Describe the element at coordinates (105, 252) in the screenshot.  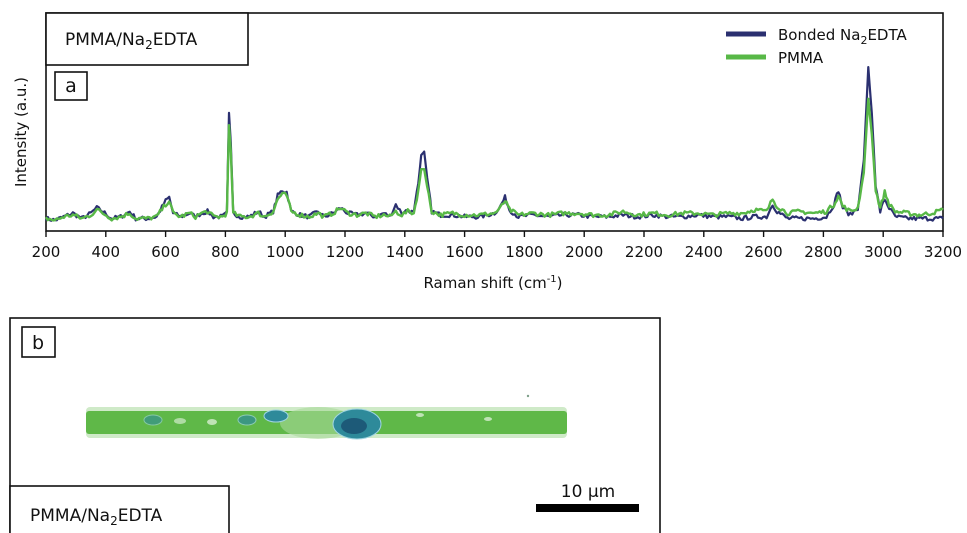
I see `x-tick-label: 400` at that location.